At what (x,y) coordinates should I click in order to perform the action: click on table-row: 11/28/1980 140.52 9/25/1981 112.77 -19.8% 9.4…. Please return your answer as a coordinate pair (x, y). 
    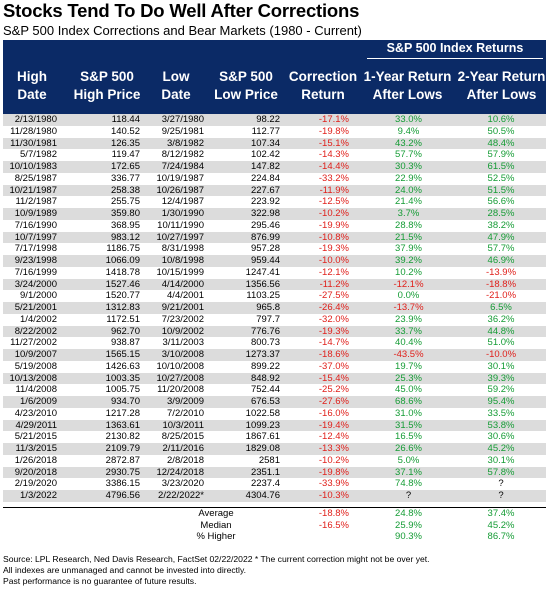
    Looking at the image, I should click on (274, 131).